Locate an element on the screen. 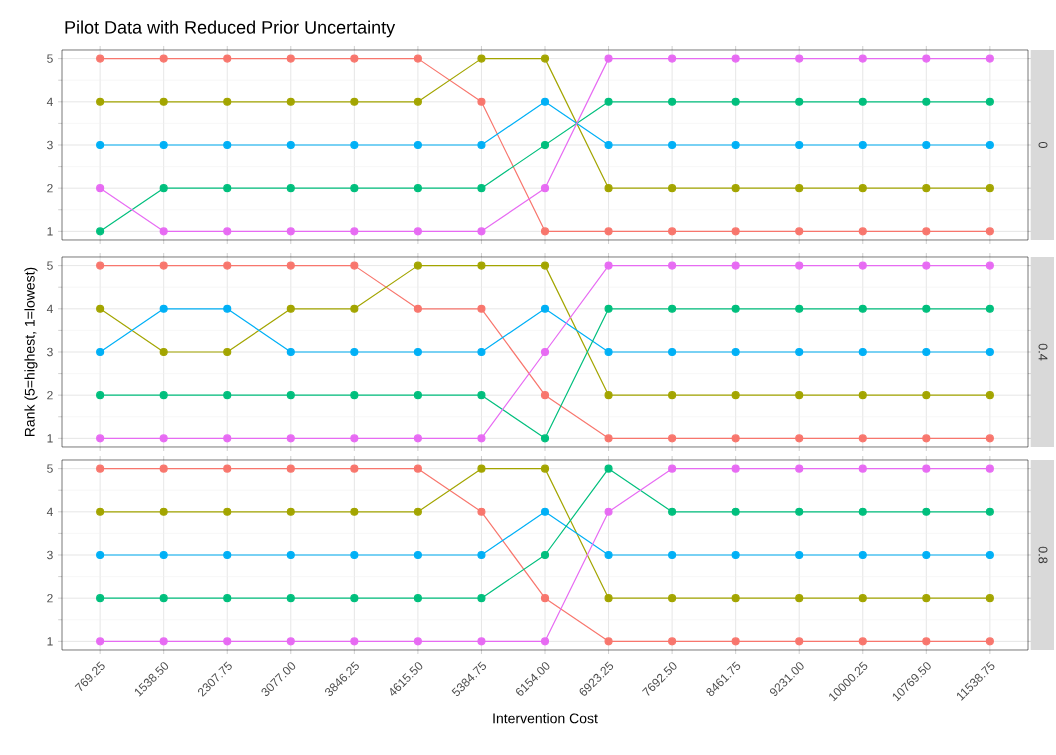  y-tick-label: 3 is located at coordinates (50, 352).